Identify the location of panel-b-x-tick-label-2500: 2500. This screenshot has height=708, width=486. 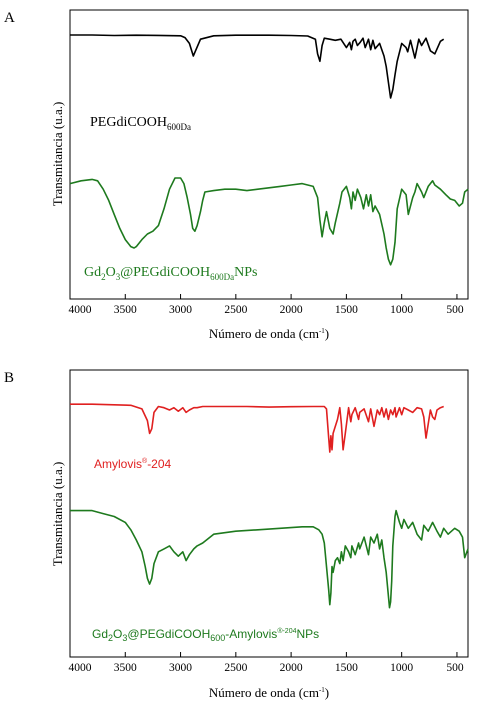
(235, 668).